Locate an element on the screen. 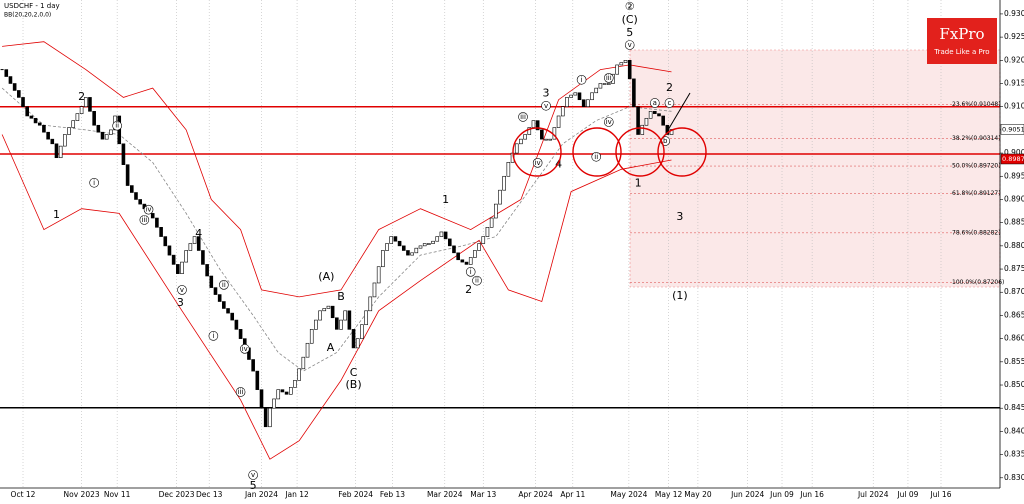  price-tag-label: 0.90512 is located at coordinates (1013, 129).